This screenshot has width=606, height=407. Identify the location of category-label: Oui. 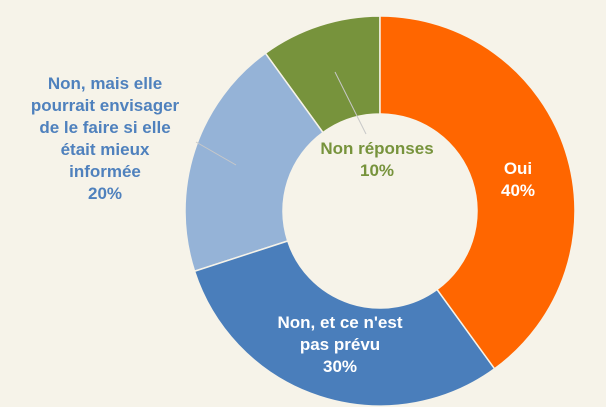
(518, 168).